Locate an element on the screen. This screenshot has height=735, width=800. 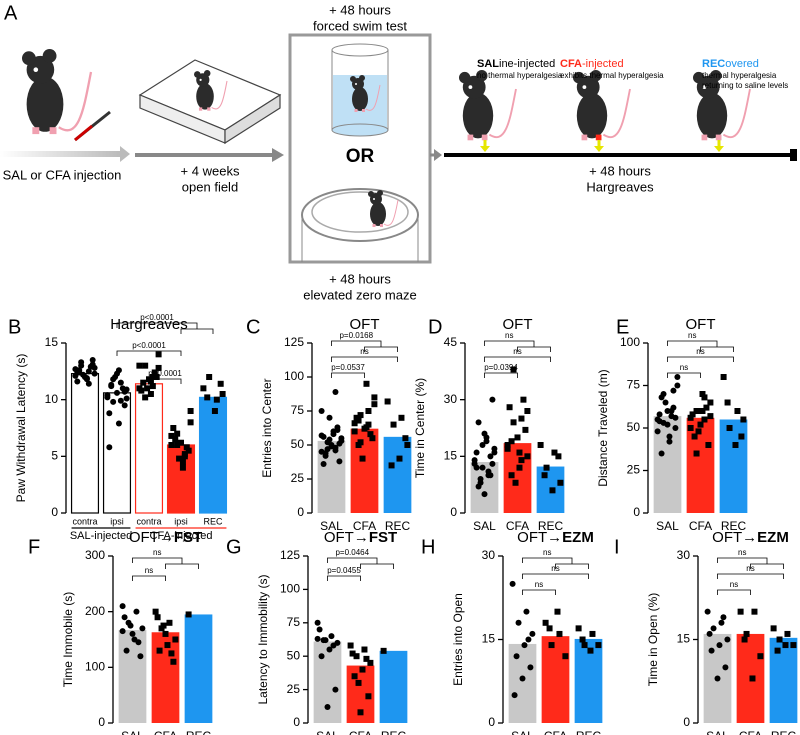
cylinder-top is located at coordinates (360, 50).